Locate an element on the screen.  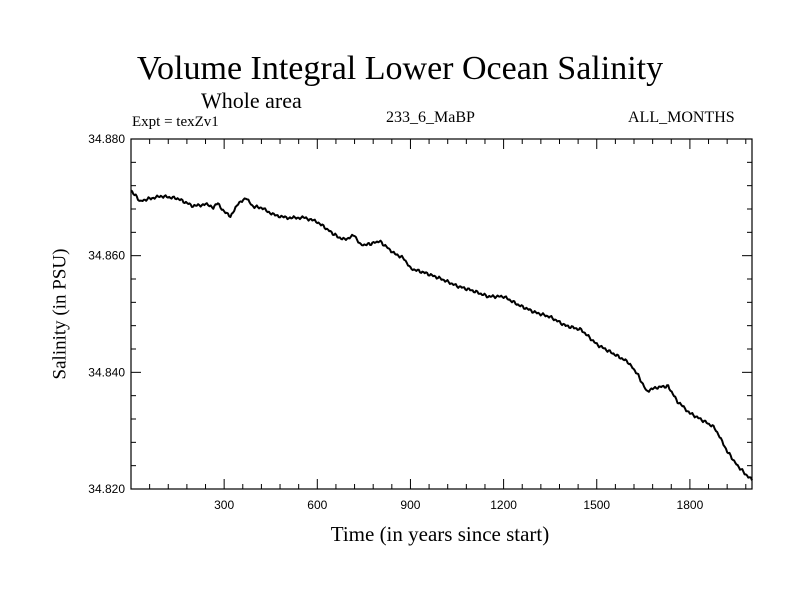
run-label: 233_6_MaBP is located at coordinates (430, 117).